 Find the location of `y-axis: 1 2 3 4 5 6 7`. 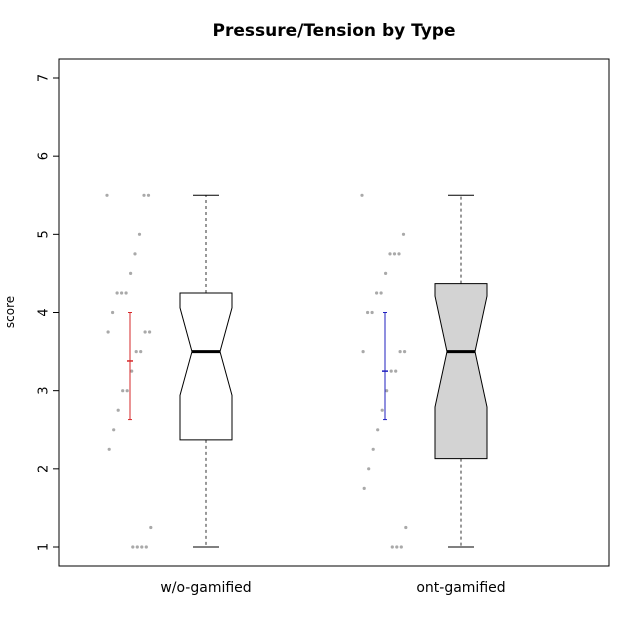

y-axis: 1 2 3 4 5 6 7 is located at coordinates (48, 312).